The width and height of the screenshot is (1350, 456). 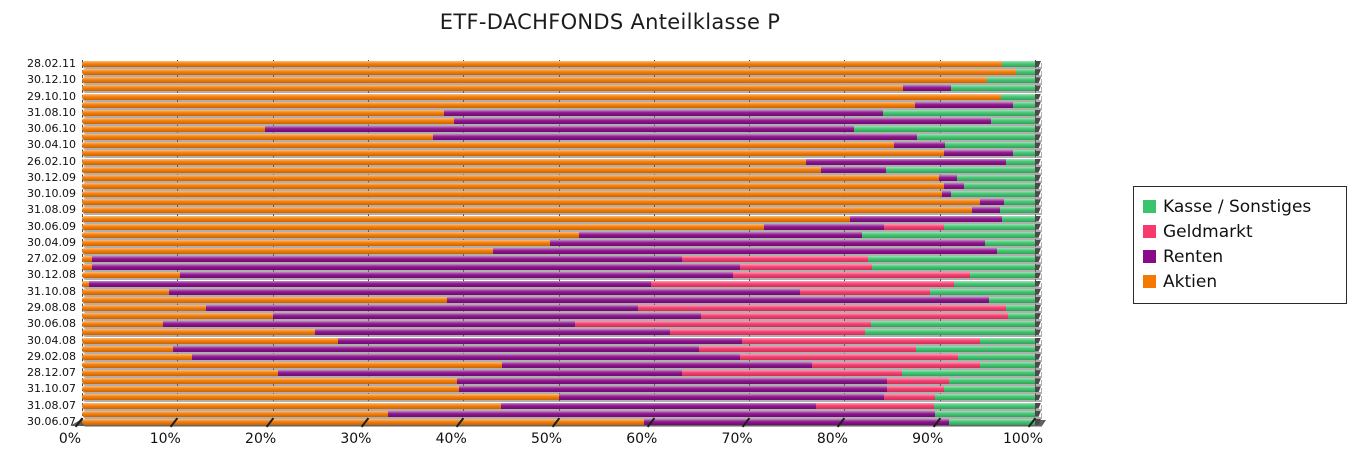 What do you see at coordinates (51, 259) in the screenshot?
I see `y-tick-label-27.02.09: 27.02.09` at bounding box center [51, 259].